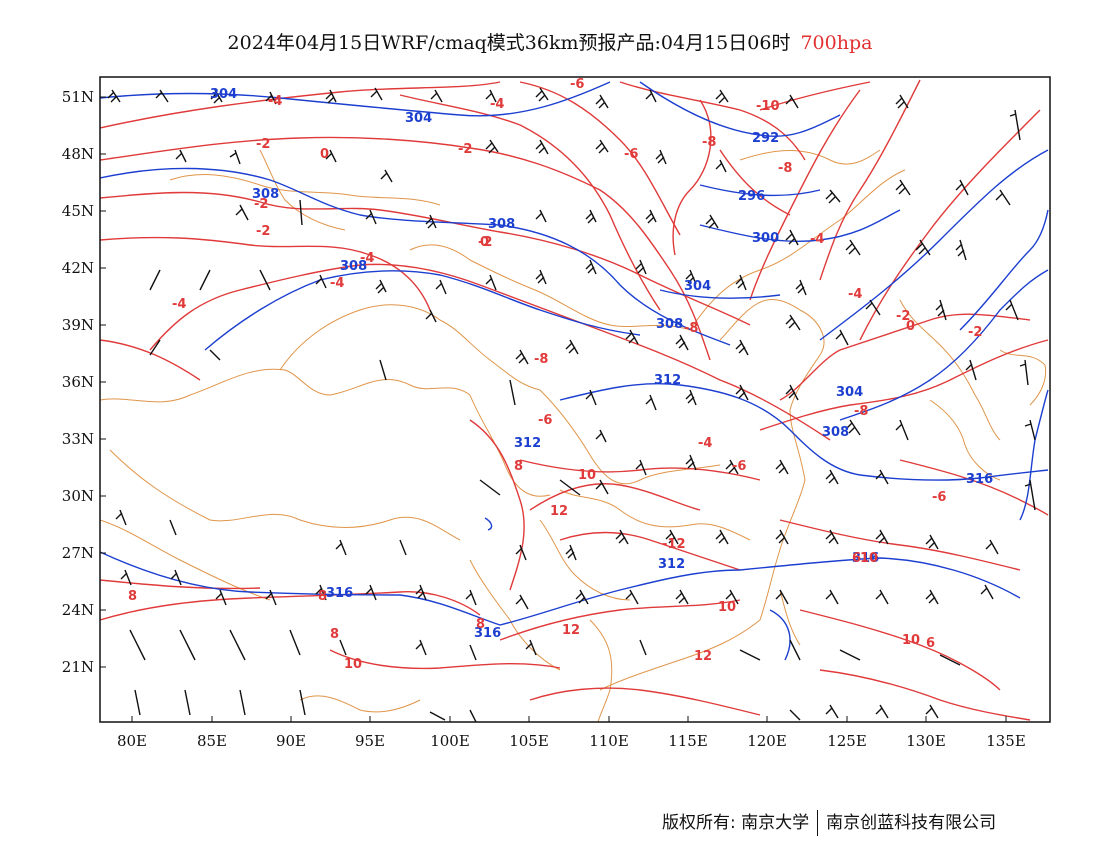 The width and height of the screenshot is (1100, 850). What do you see at coordinates (836, 43) in the screenshot?
I see `pressure-level: 700hpa` at bounding box center [836, 43].